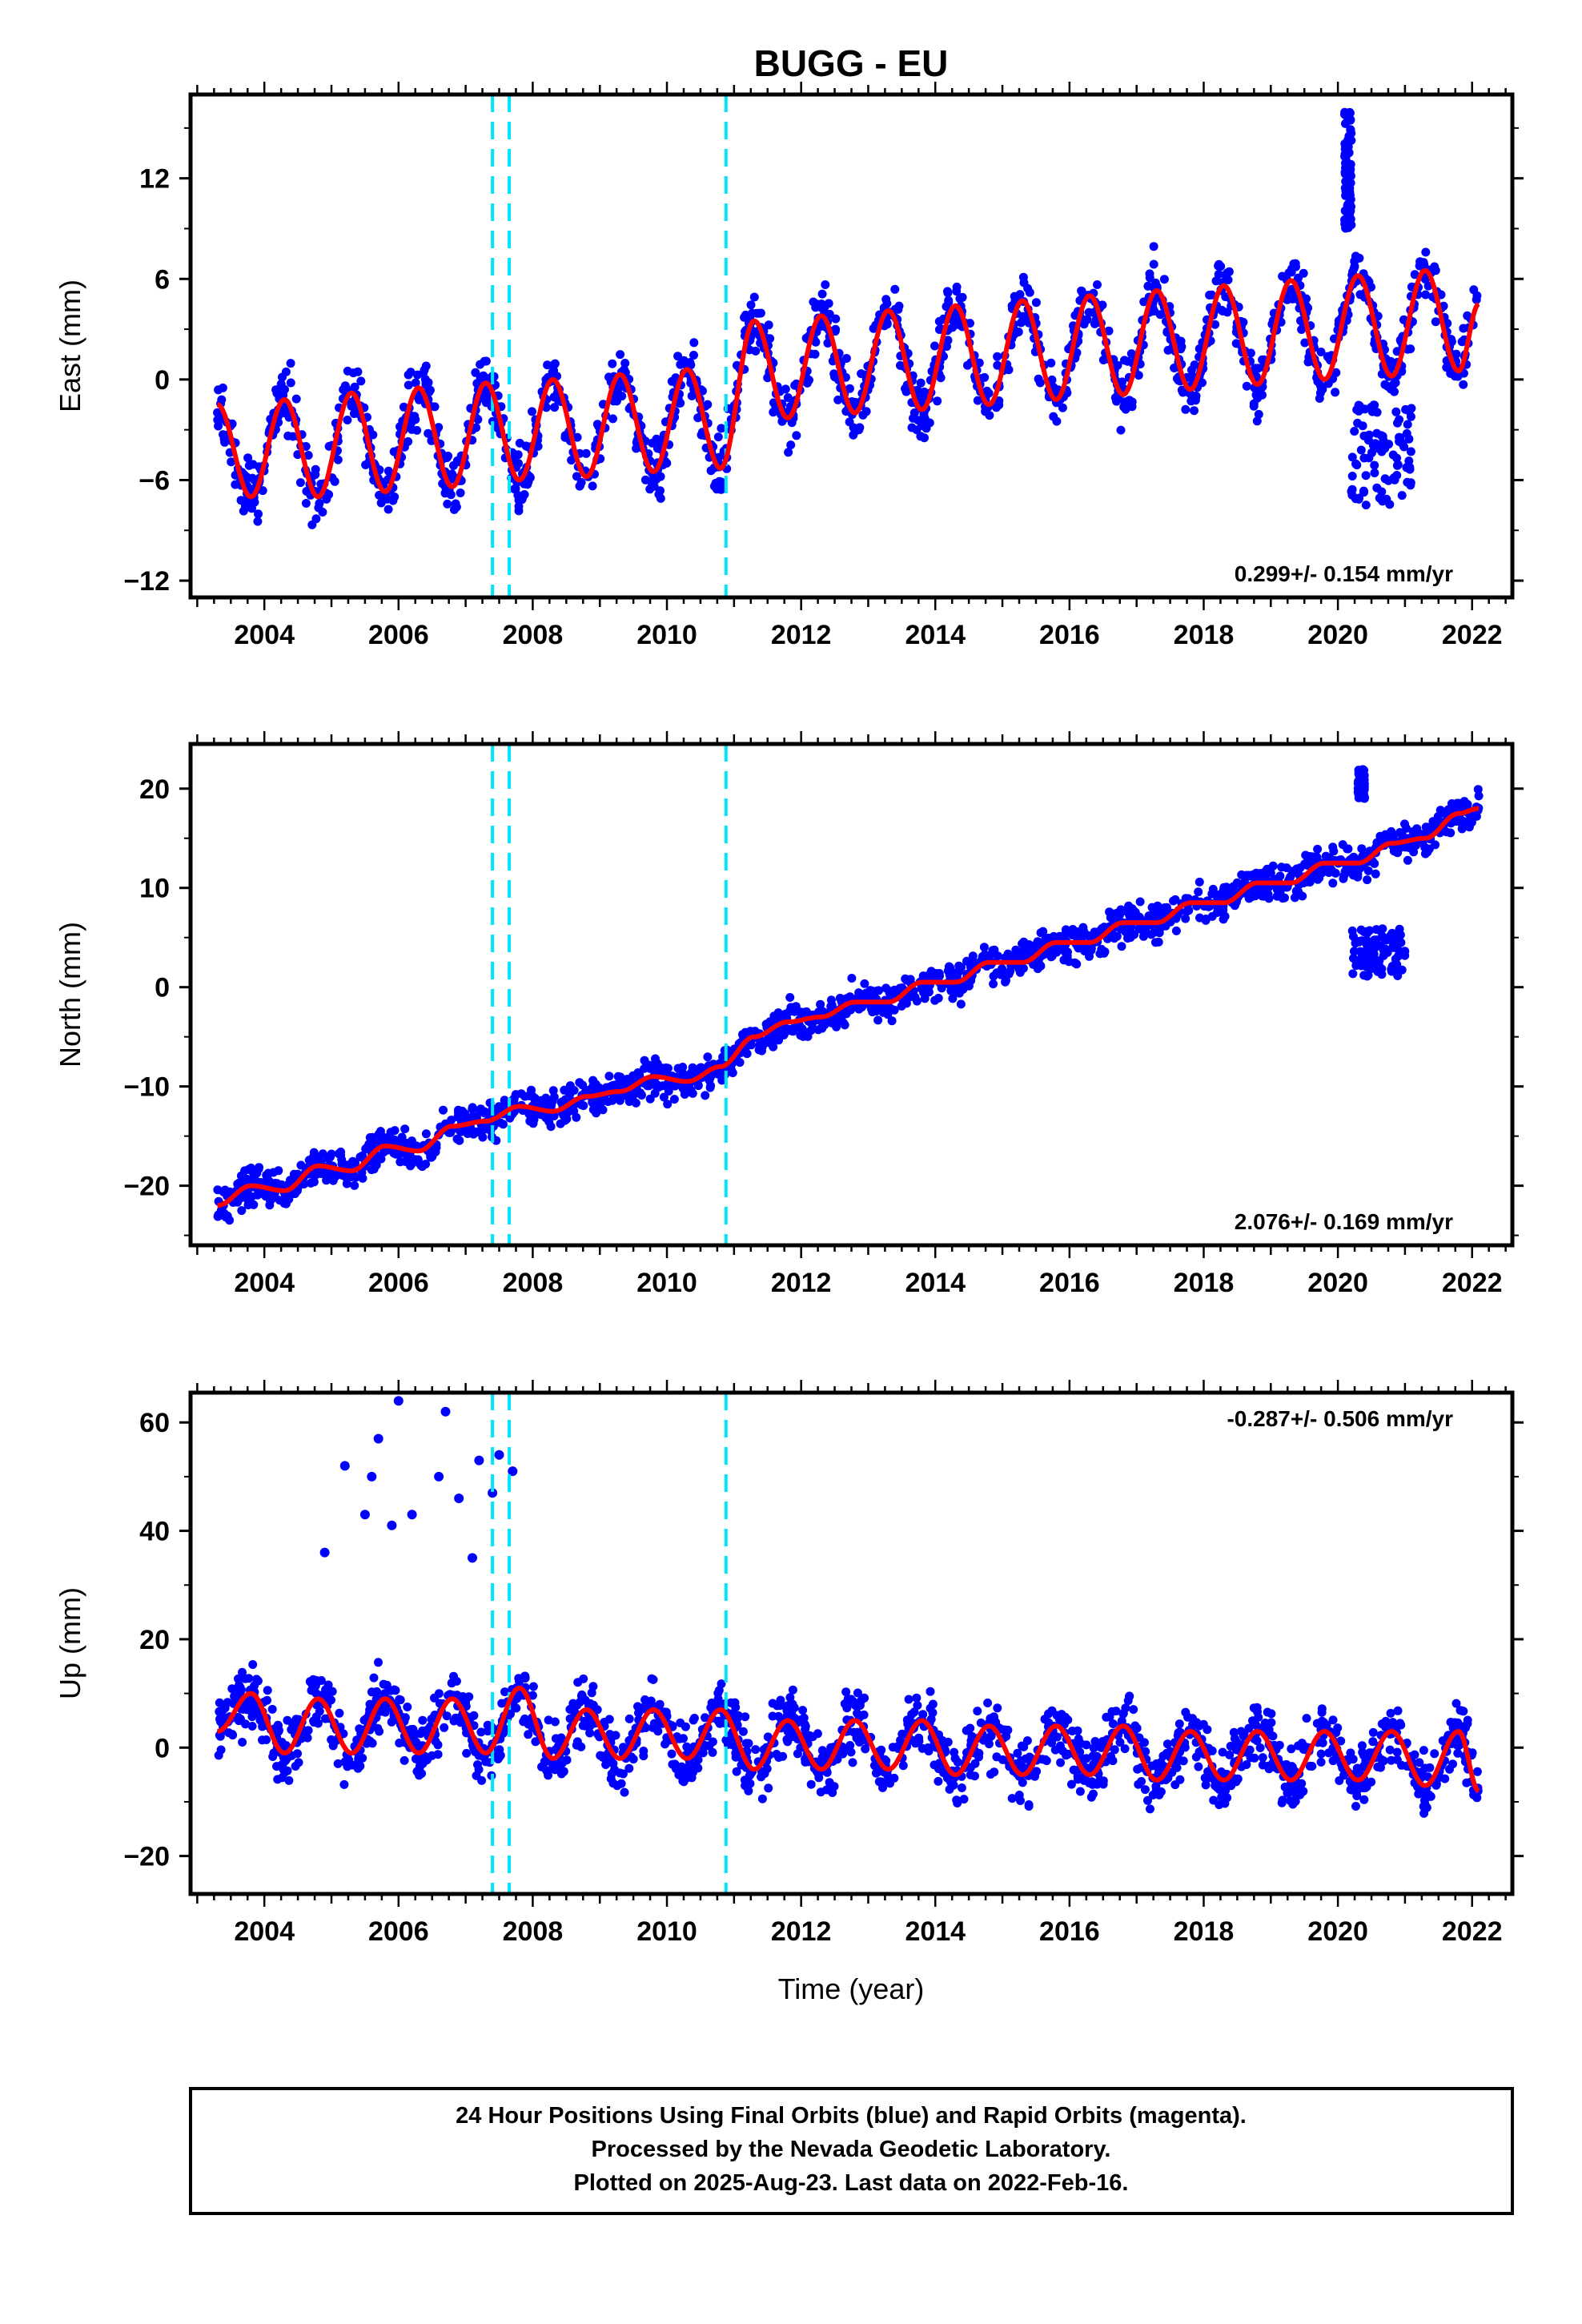 Image resolution: width=1582 pixels, height=2324 pixels. What do you see at coordinates (146, 1187) in the screenshot?
I see `y-tick-label: −20` at bounding box center [146, 1187].